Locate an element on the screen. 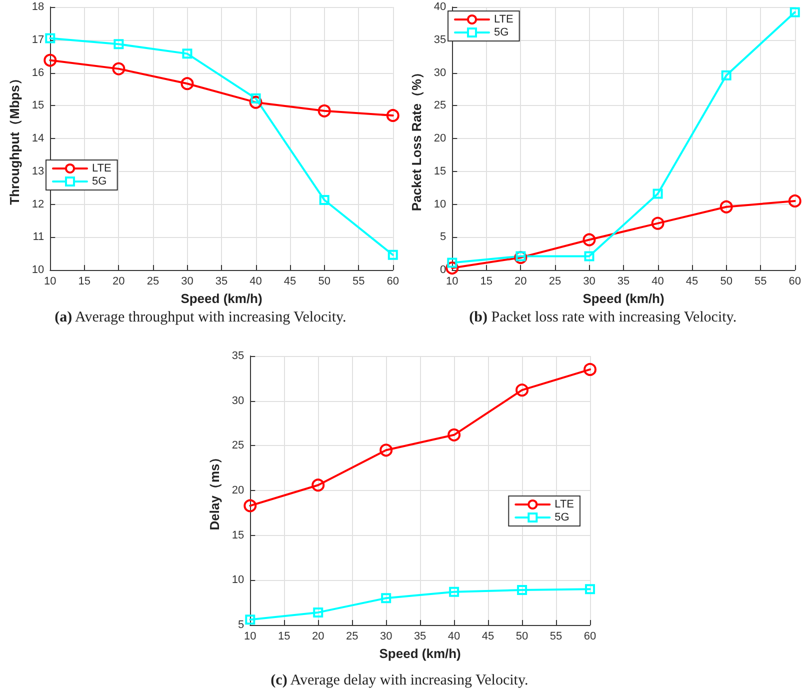 This screenshot has width=804, height=699. y-tick-label: 18 is located at coordinates (38, 7).